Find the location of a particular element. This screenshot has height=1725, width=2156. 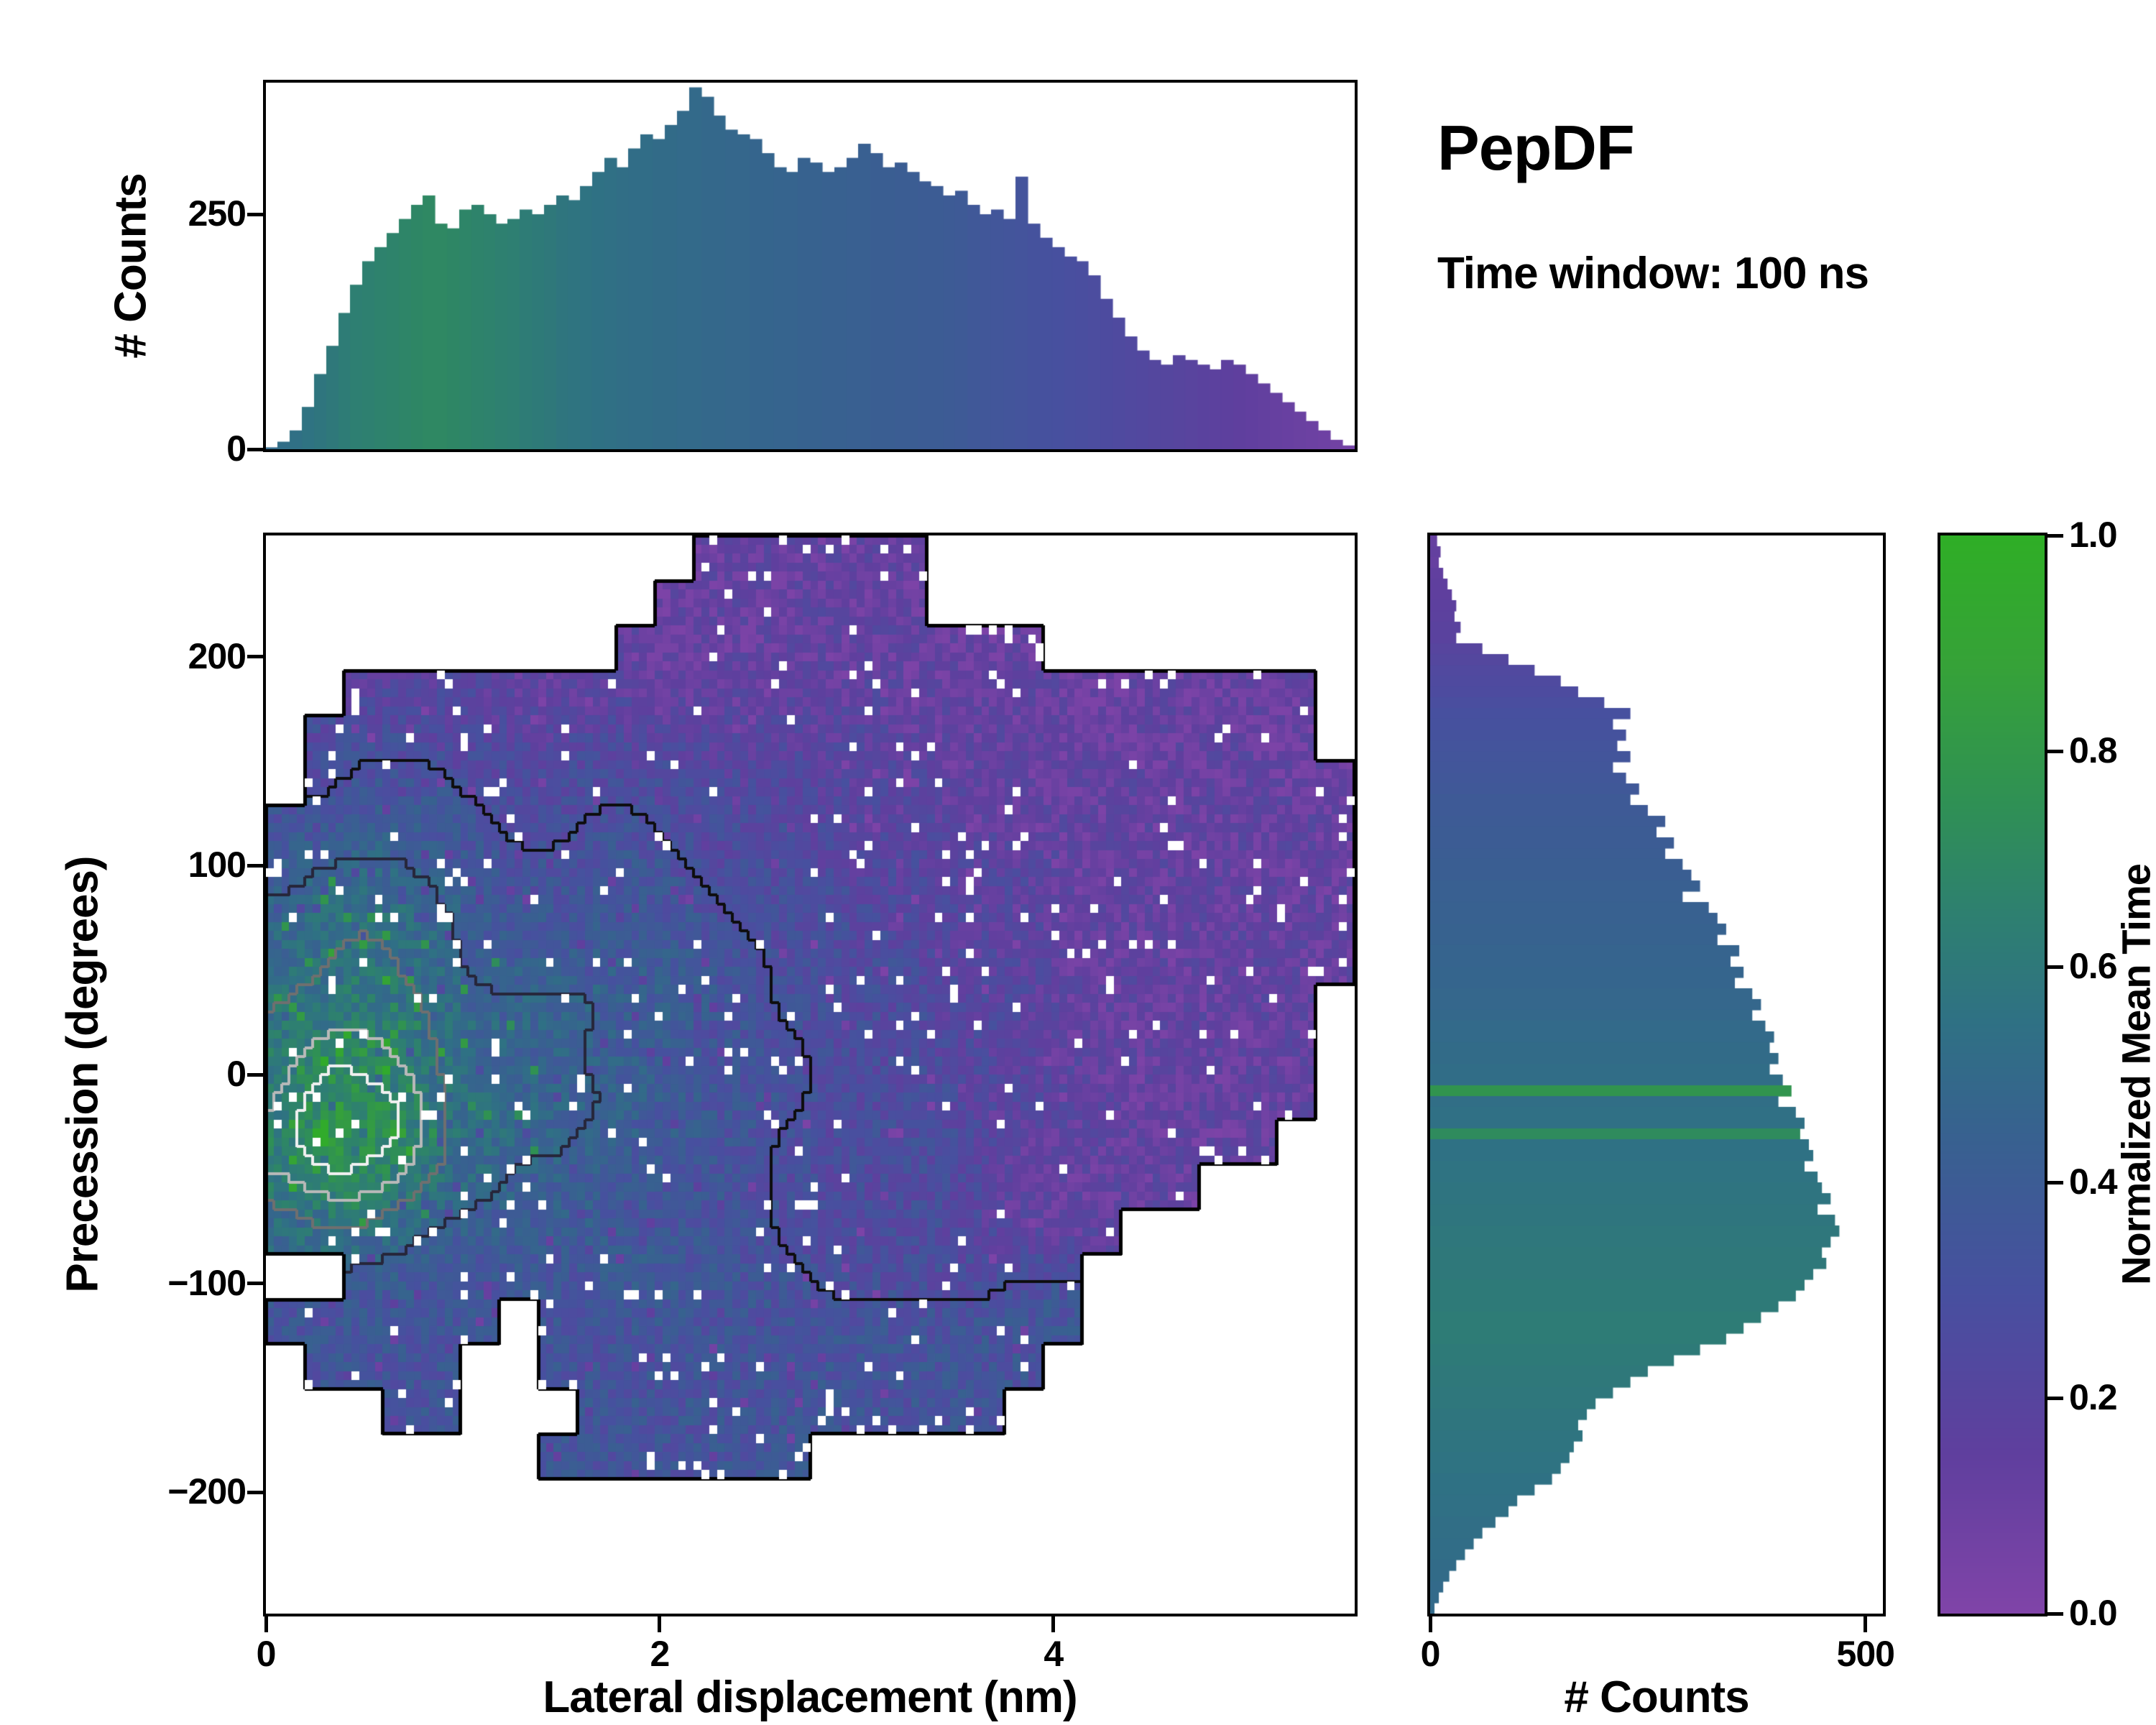

top-histogram-canvas is located at coordinates (811, 266).